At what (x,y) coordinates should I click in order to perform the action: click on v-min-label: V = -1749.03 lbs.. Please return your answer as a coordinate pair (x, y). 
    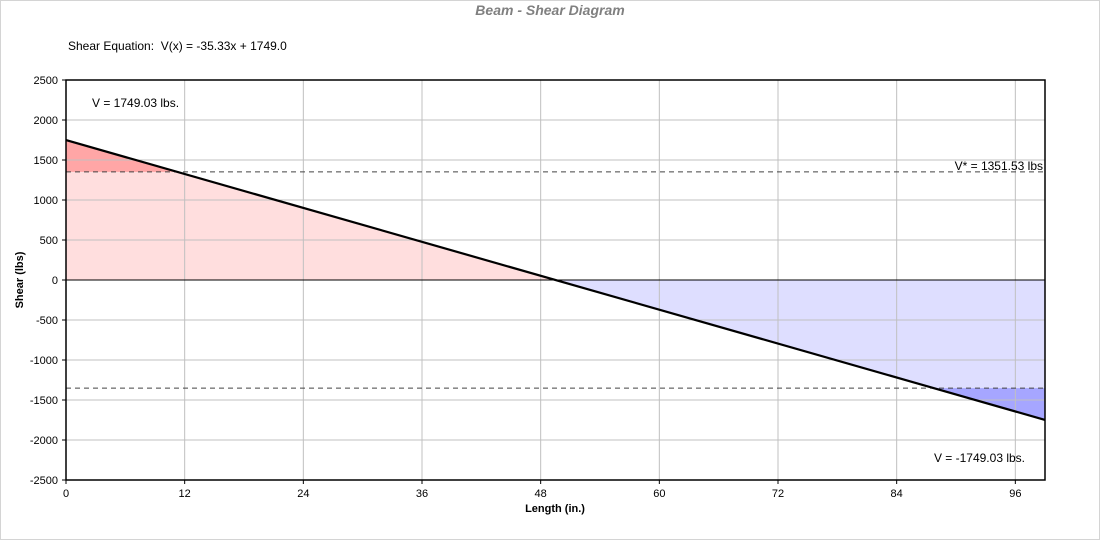
    Looking at the image, I should click on (979, 458).